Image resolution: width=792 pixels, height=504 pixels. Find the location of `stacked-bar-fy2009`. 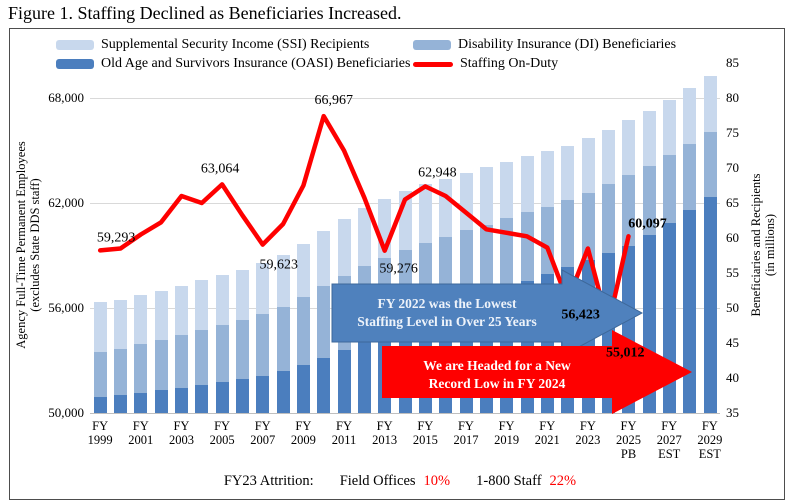

stacked-bar-fy2009 is located at coordinates (303, 328).